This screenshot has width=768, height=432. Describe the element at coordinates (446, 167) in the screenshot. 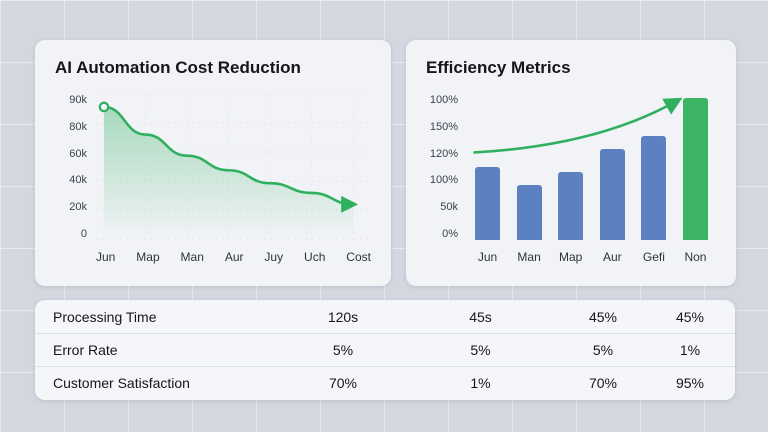

I see `efficiency-y-axis: 100% 150% 120% 100% 50k 0%` at that location.